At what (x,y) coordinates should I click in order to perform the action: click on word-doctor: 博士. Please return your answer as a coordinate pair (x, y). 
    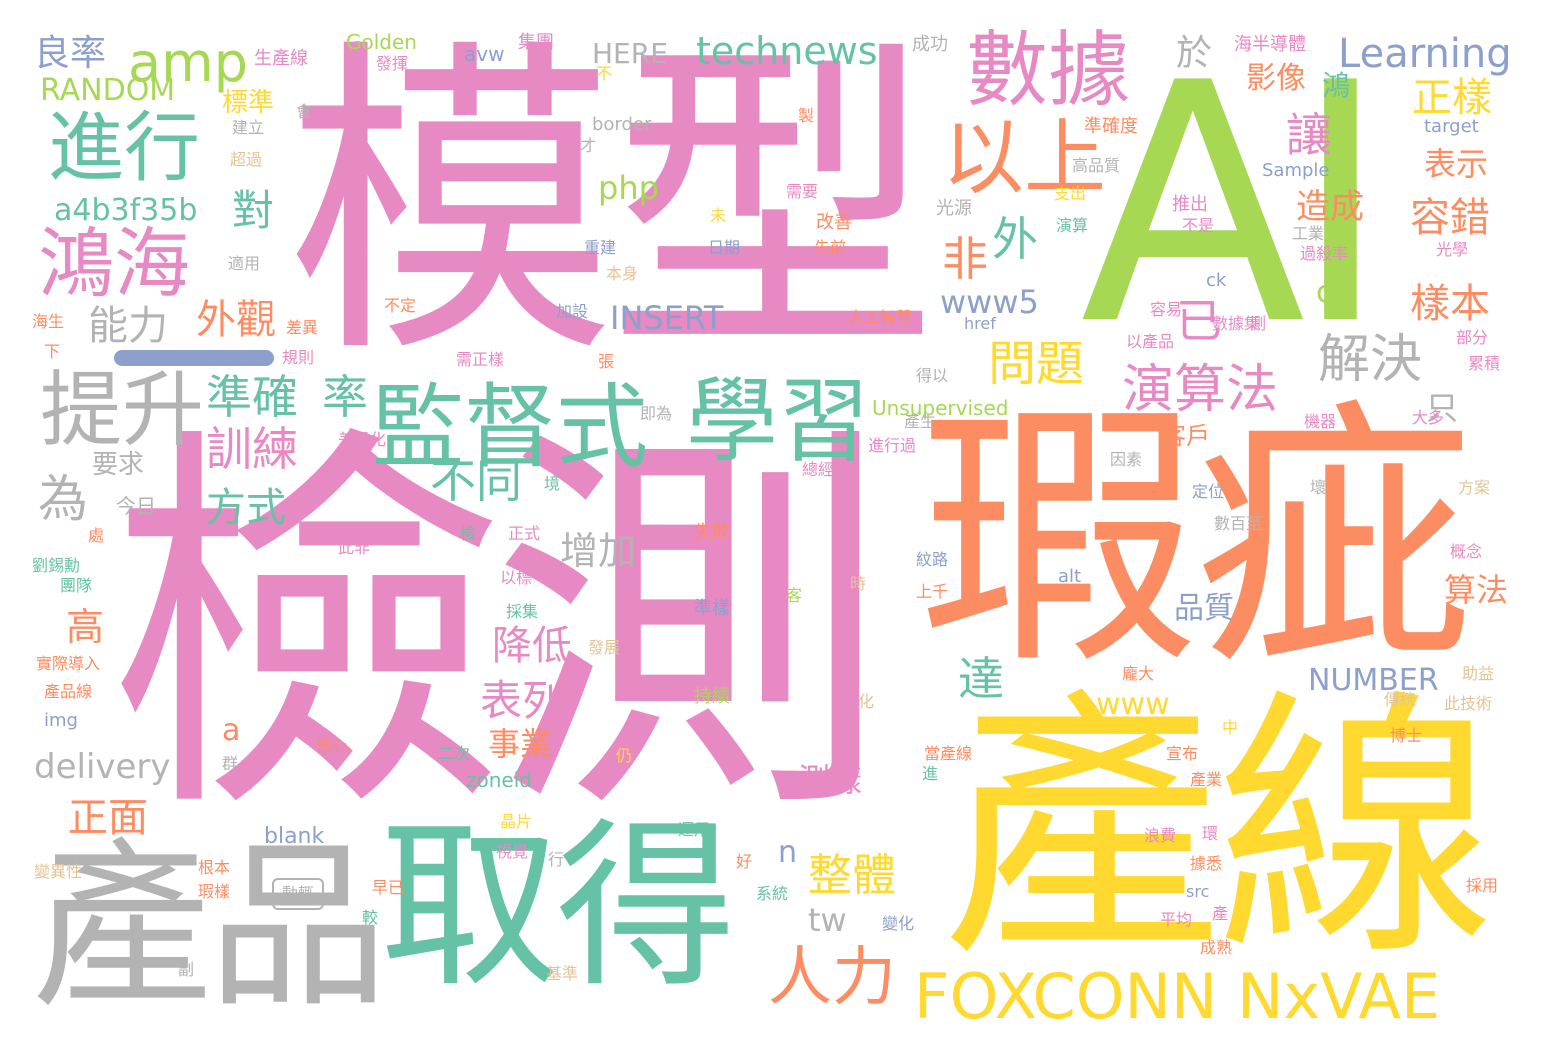
    Looking at the image, I should click on (1406, 735).